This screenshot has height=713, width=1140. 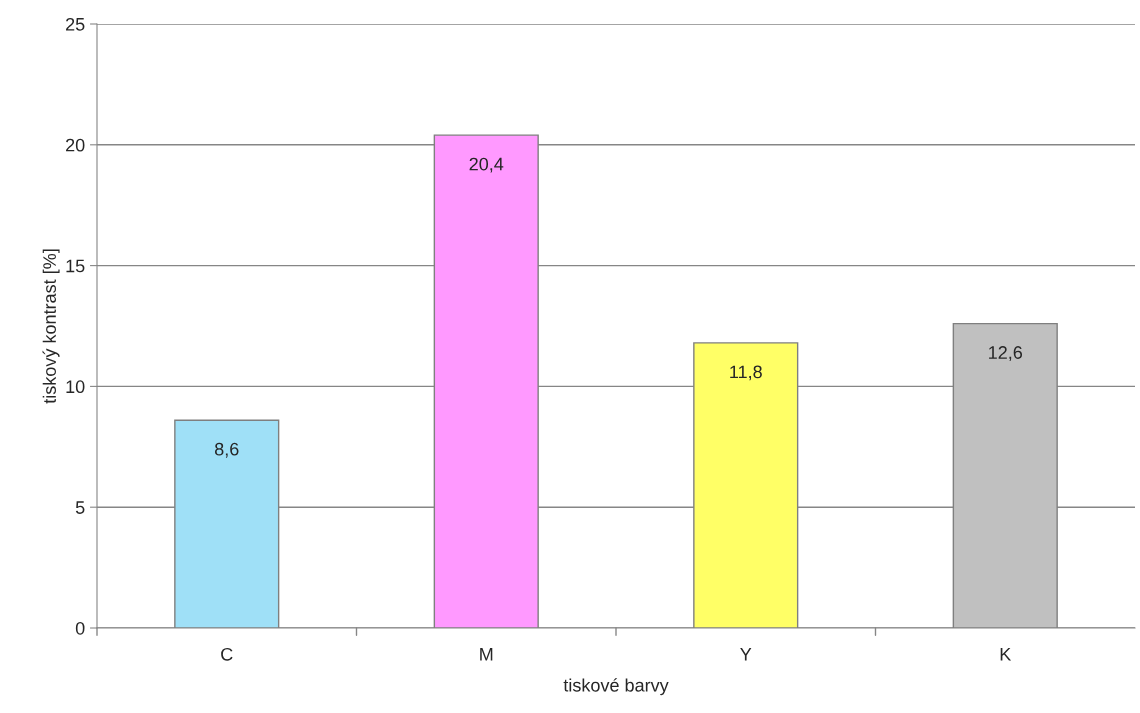 What do you see at coordinates (1006, 654) in the screenshot?
I see `x-tick-label: K` at bounding box center [1006, 654].